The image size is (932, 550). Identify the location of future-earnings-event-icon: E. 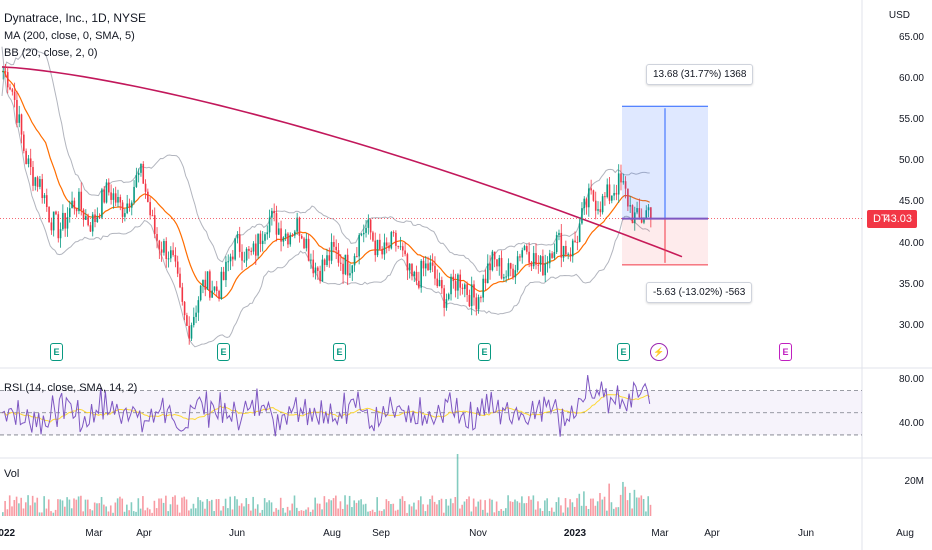
(785, 352).